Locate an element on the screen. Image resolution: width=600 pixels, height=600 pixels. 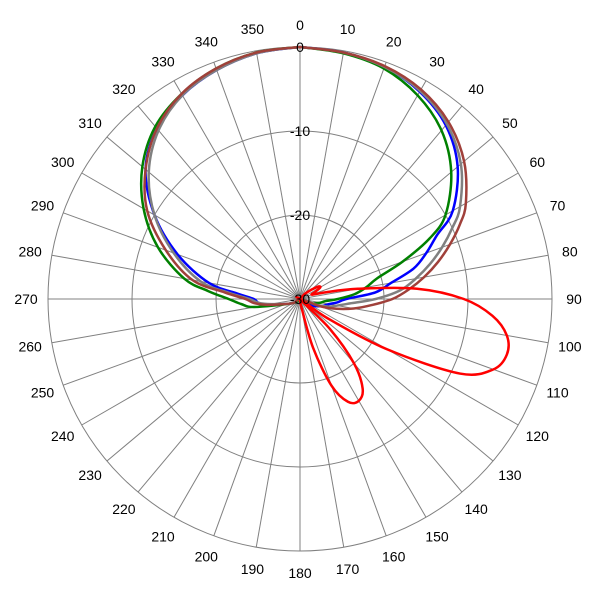
angle-tick-label: 310 is located at coordinates (90, 123).